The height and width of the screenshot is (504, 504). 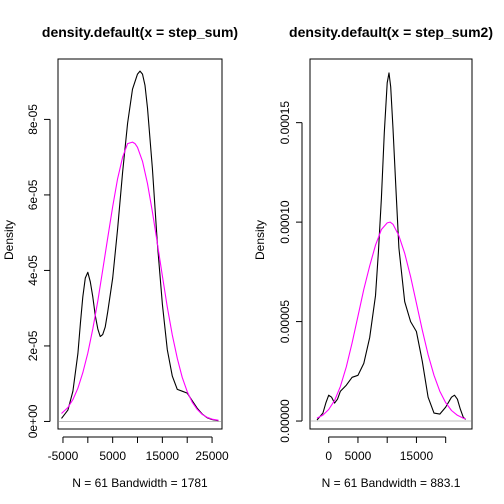 I want to click on panel-step-sum2-y-axis: 0.00000 0.00005 0.00010 0.00015, so click(x=290, y=272).